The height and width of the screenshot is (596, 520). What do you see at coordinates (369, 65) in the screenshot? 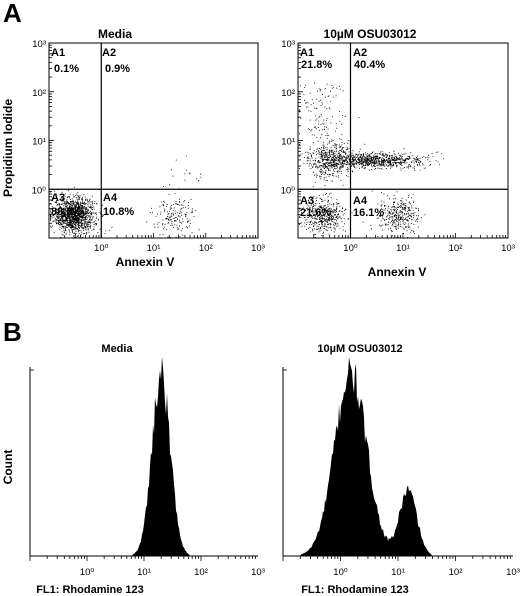
I see `quadrant-a2-value-osu: 40.4%` at bounding box center [369, 65].